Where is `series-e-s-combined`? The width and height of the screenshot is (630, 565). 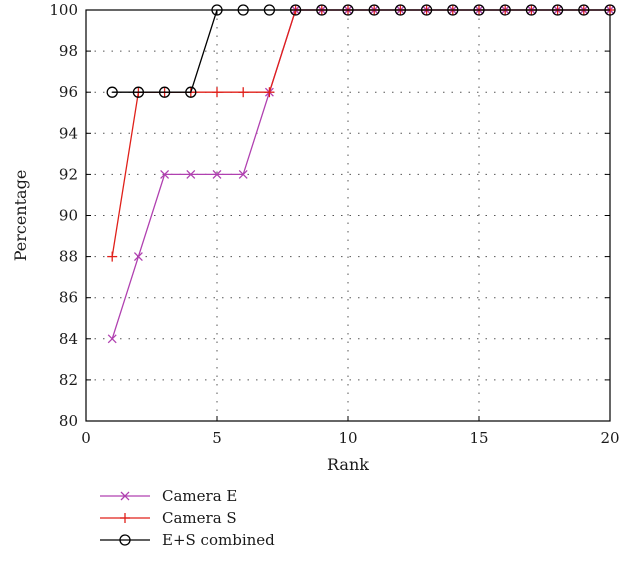 series-e-s-combined is located at coordinates (361, 51).